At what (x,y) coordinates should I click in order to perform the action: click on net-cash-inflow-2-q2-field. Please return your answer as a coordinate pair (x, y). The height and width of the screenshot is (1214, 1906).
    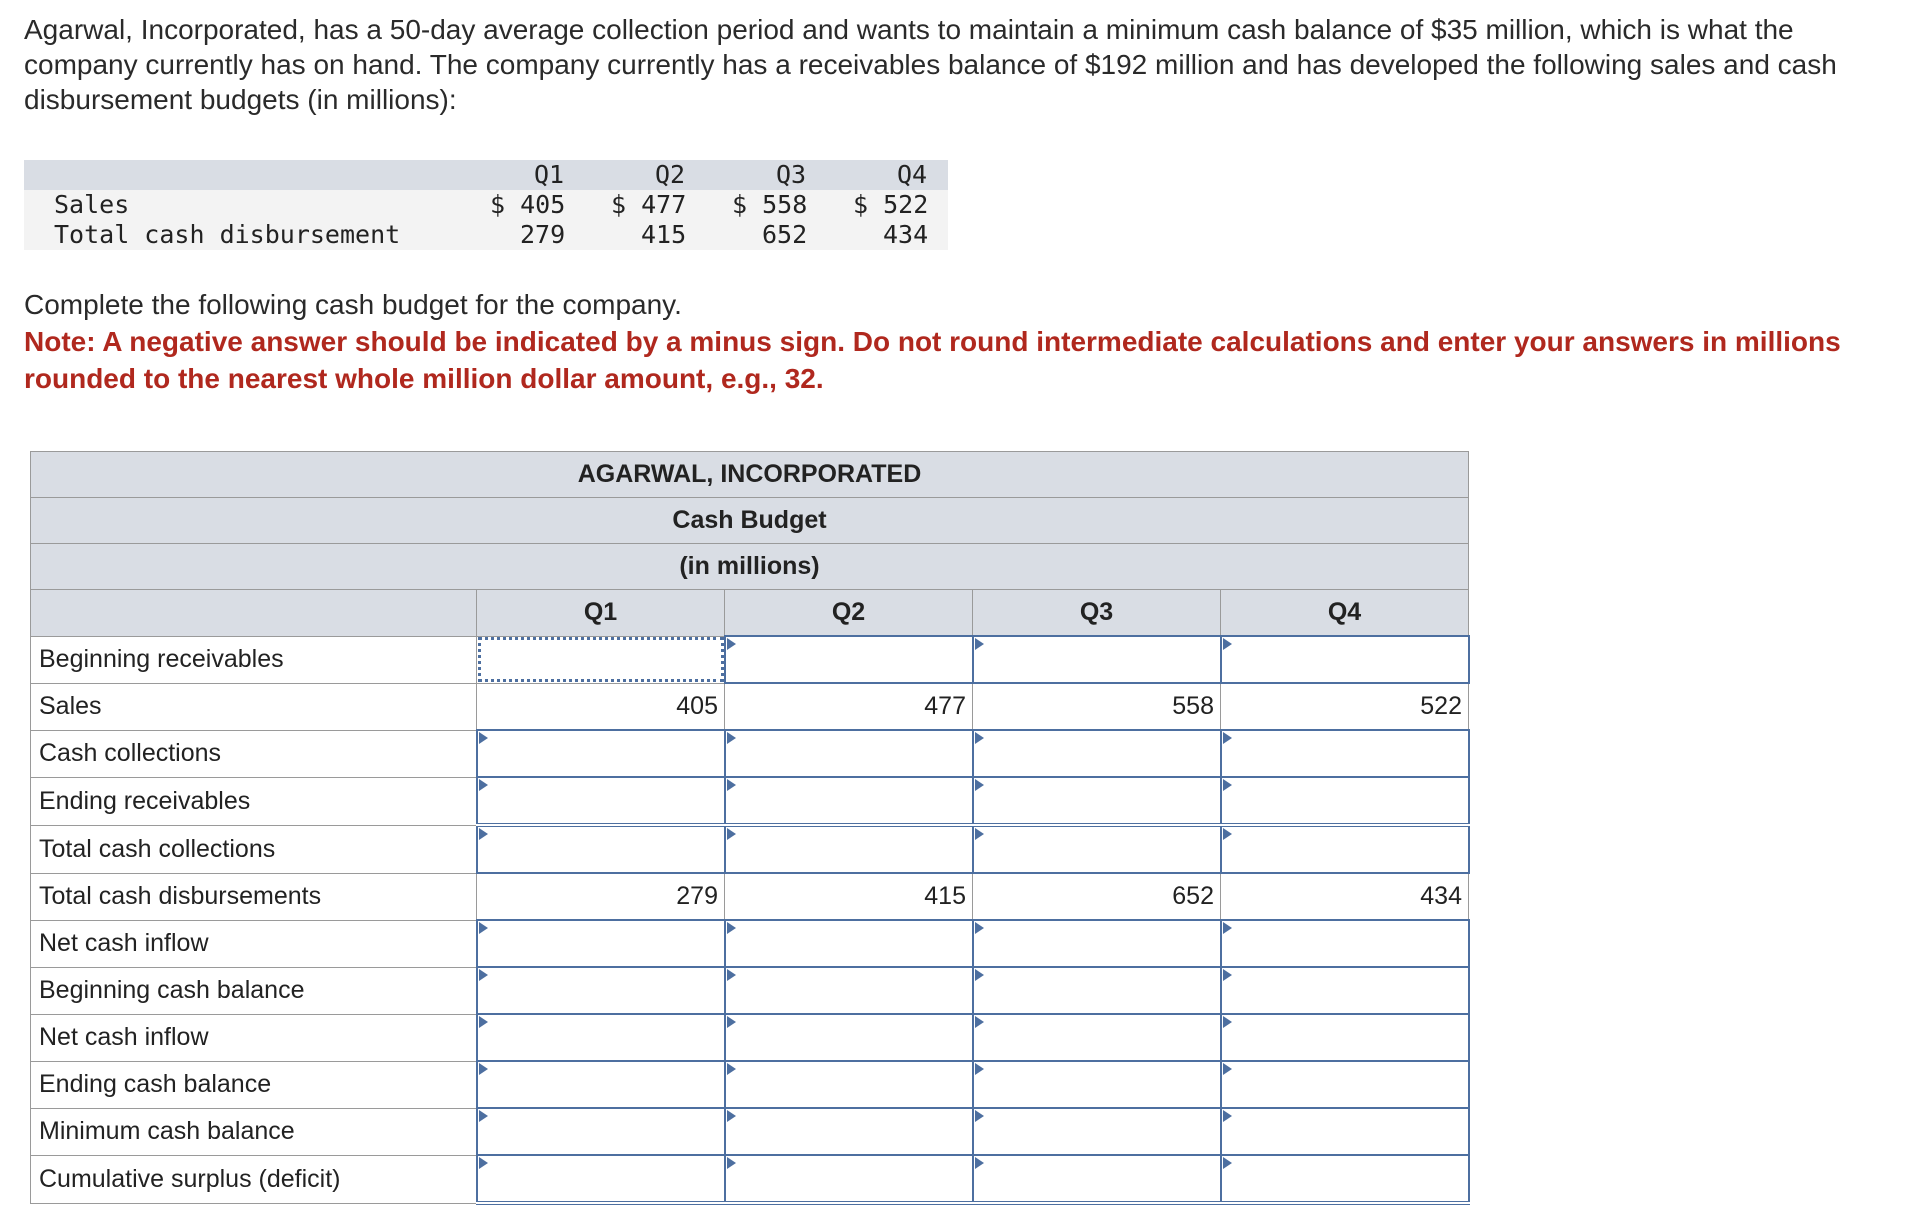
    Looking at the image, I should click on (848, 1037).